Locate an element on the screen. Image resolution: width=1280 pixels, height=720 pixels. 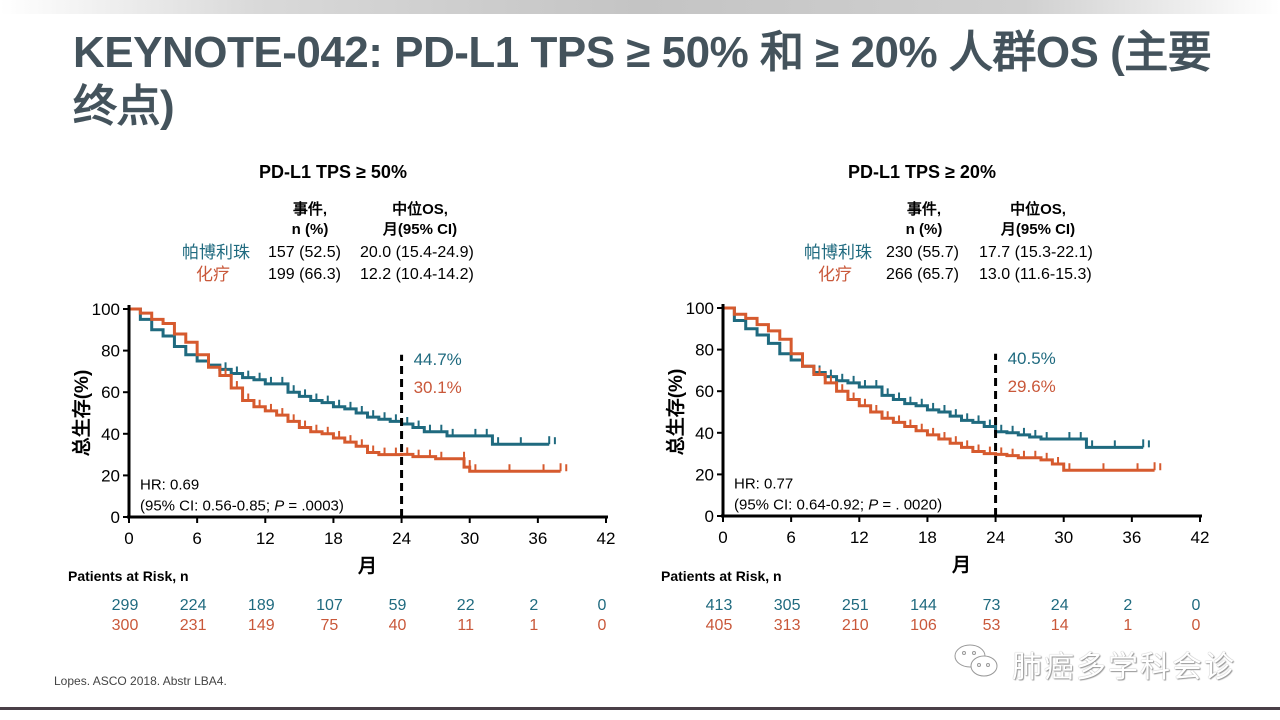
events-chemotherapy: 199 (66.3) is located at coordinates (304, 274).